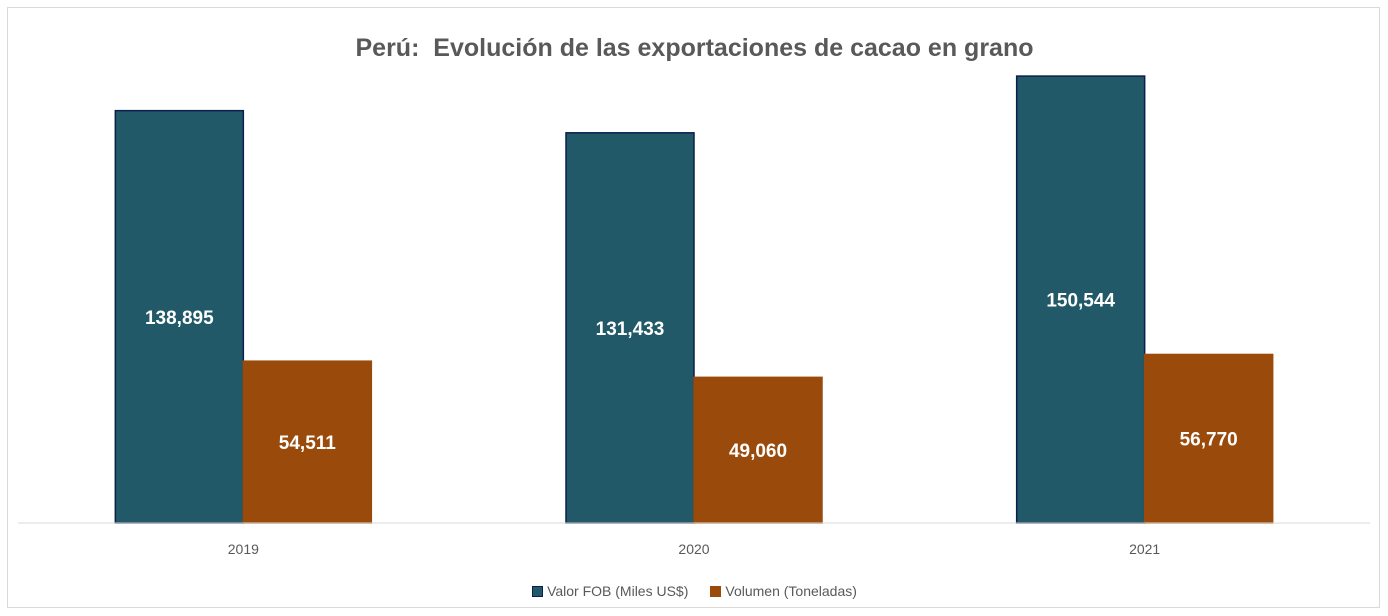 The width and height of the screenshot is (1388, 616). Describe the element at coordinates (791, 591) in the screenshot. I see `legend-label-volumen: Volumen (Toneladas)` at that location.